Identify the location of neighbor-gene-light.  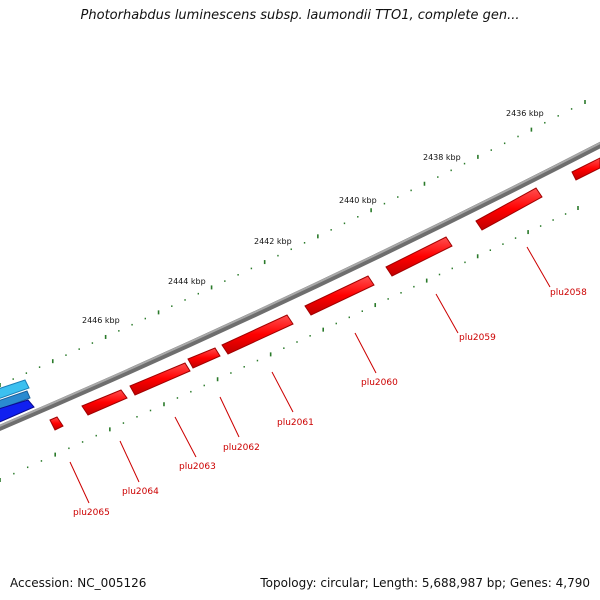
(15, 389).